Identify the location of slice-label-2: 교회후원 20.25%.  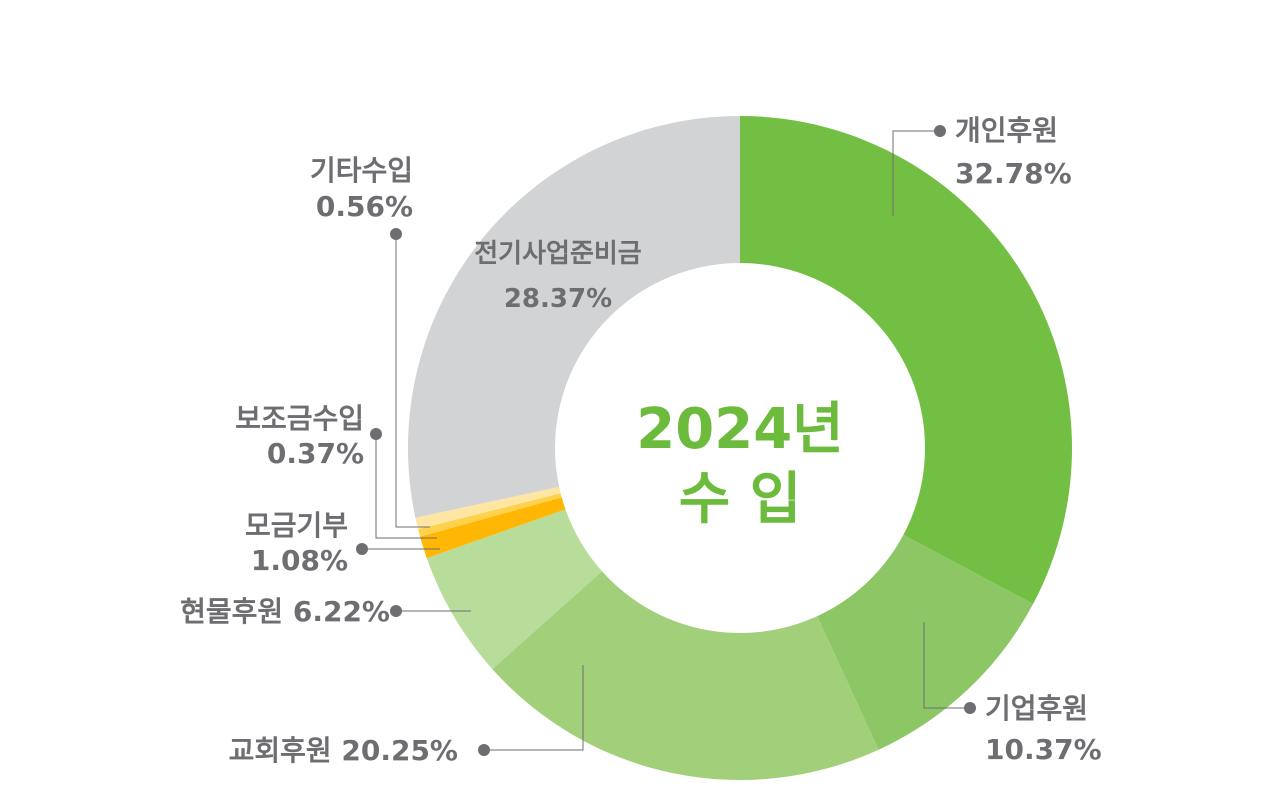
(343, 750).